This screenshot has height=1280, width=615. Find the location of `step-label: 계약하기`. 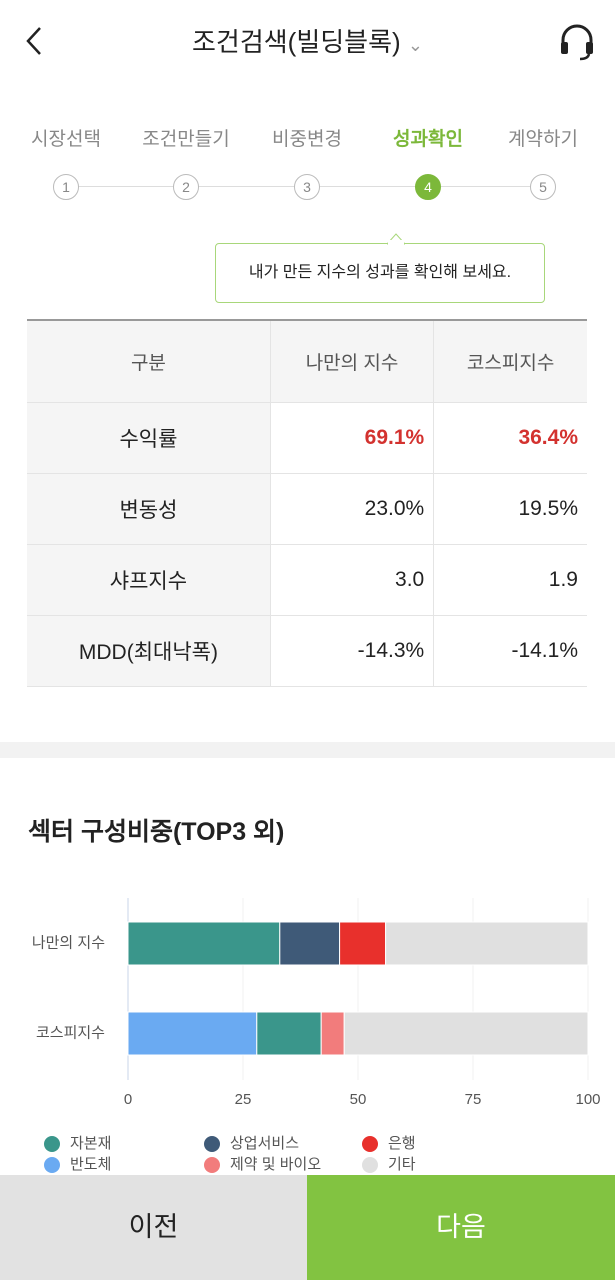

step-label: 계약하기 is located at coordinates (543, 139).